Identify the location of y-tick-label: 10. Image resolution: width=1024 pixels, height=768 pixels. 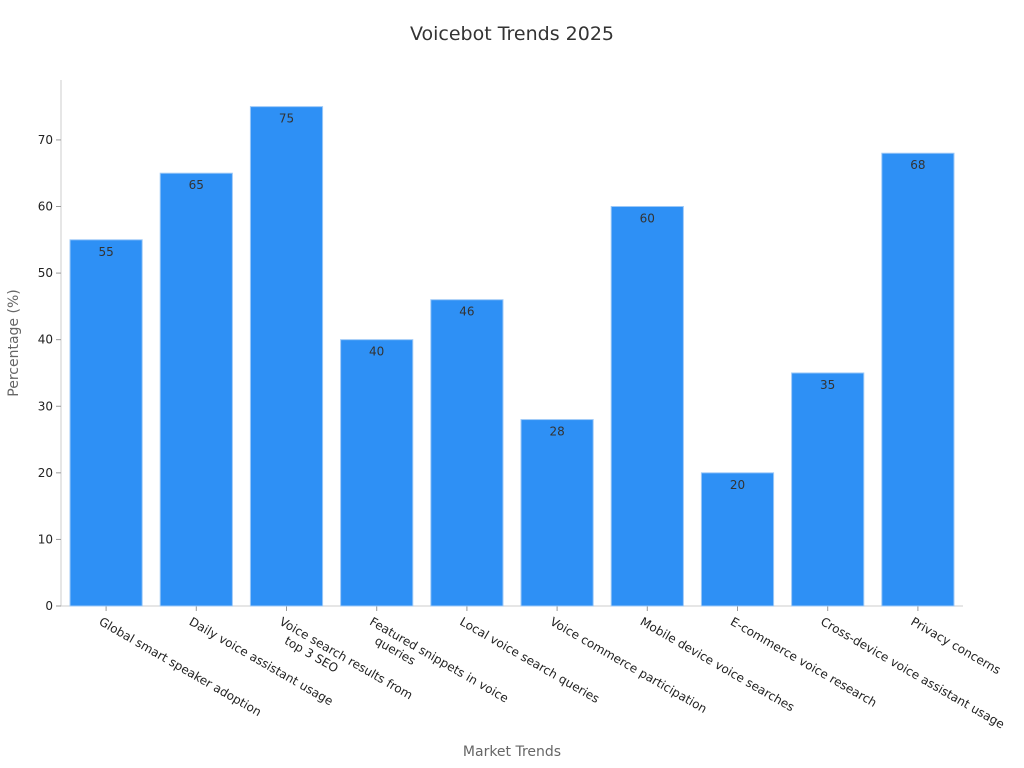
(45, 539).